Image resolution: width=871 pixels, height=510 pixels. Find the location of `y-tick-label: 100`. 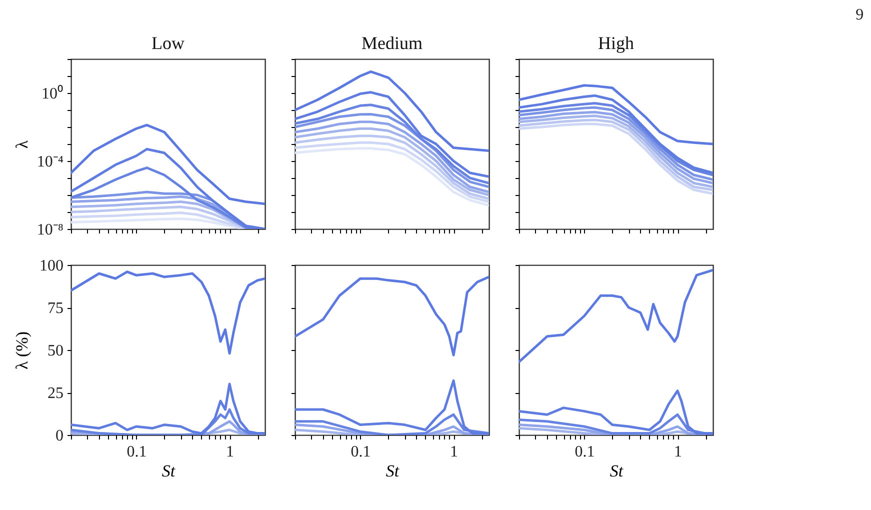

y-tick-label: 100 is located at coordinates (52, 266).